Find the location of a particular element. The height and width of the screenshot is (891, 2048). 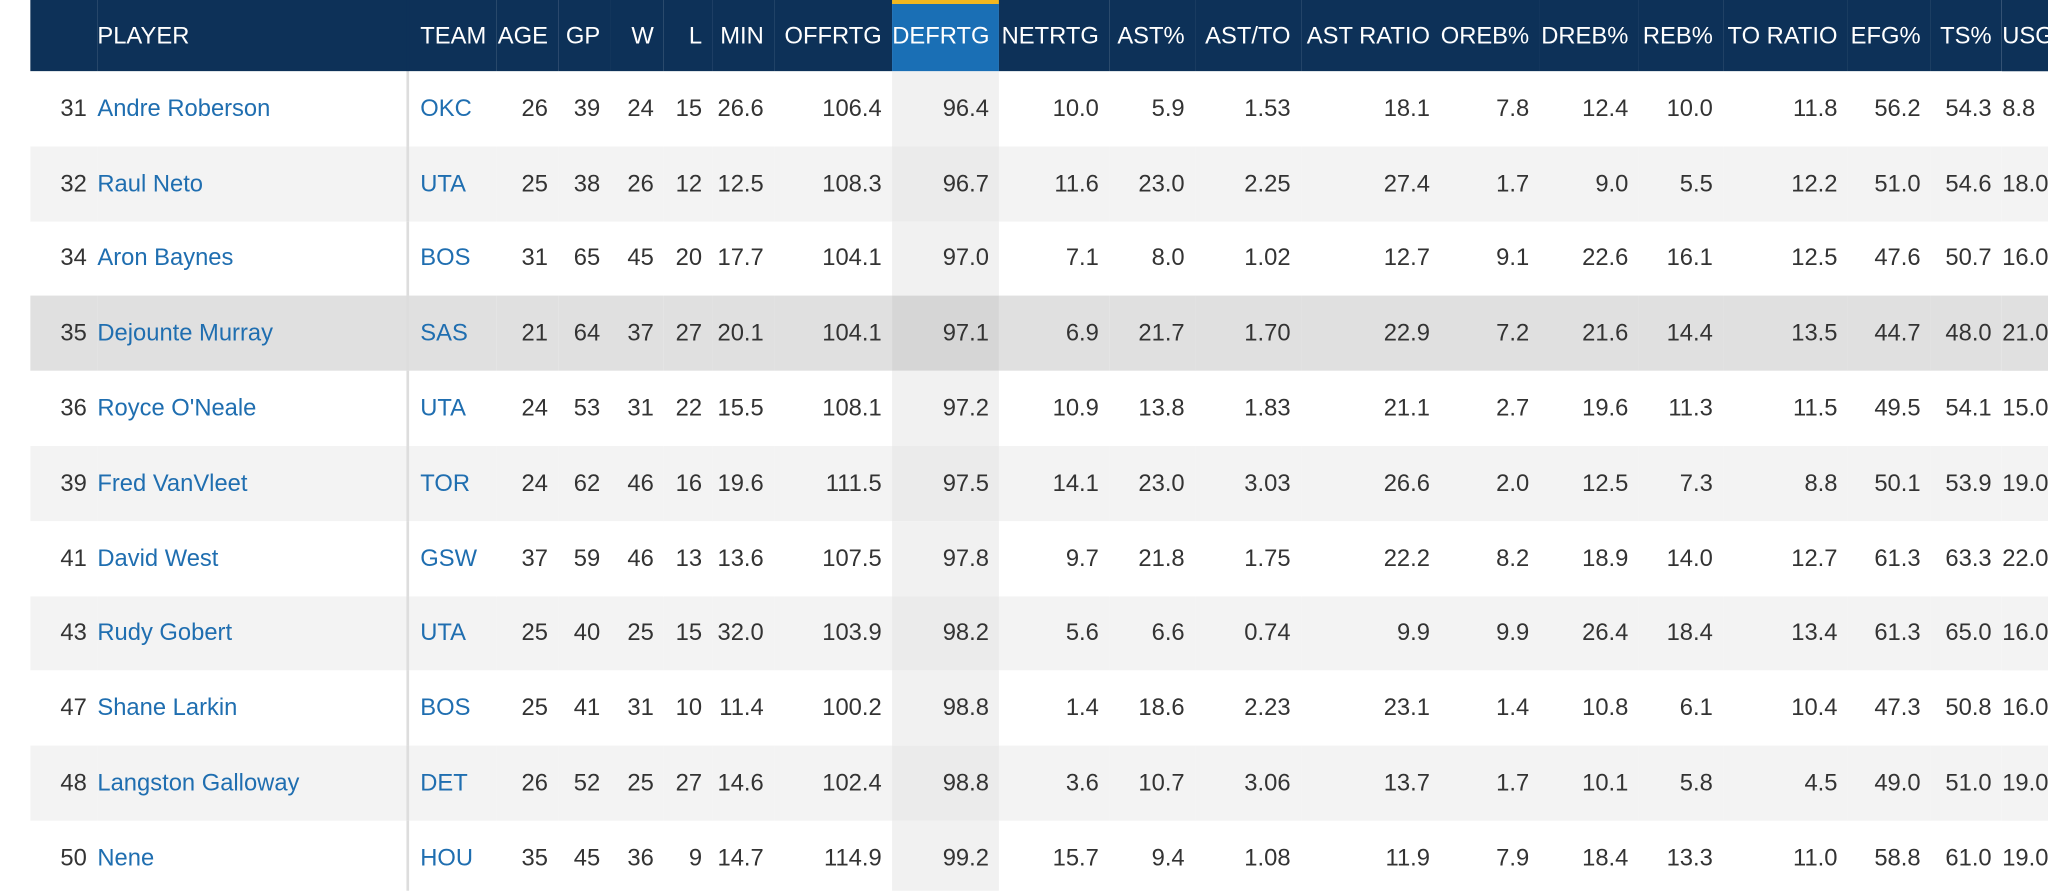

stat-cell-ast-ratio: 12.7 is located at coordinates (1371, 259).